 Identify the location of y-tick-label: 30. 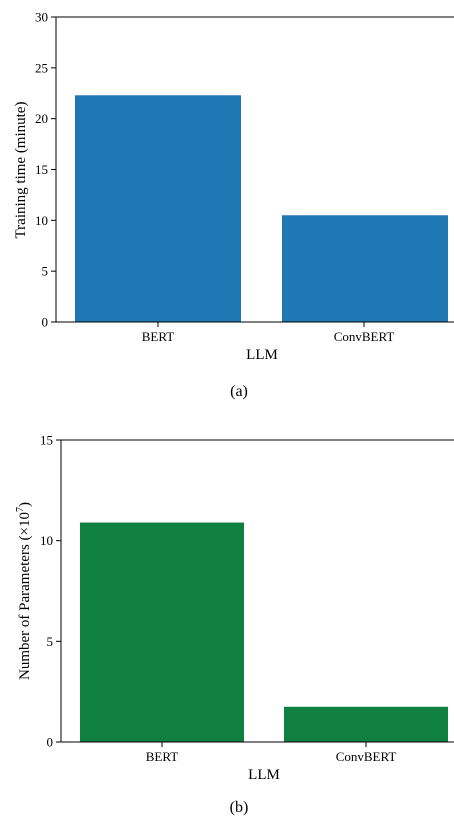
(41, 17).